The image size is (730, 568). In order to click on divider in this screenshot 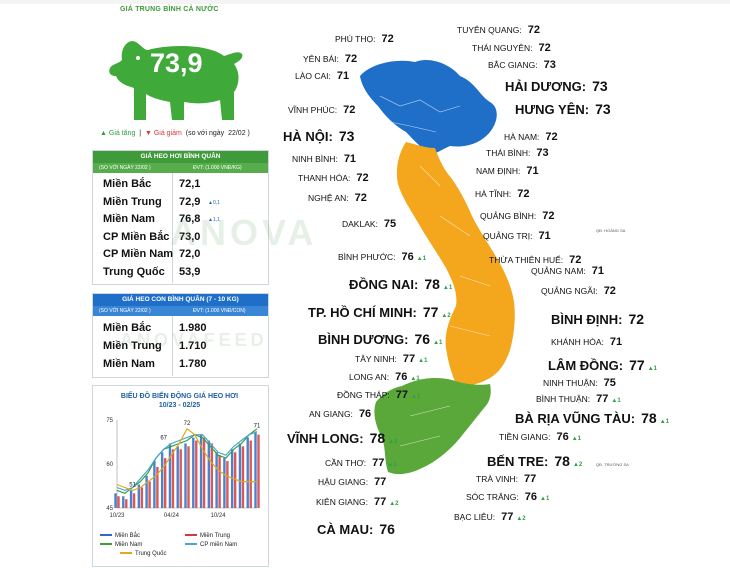, I will do `click(172, 228)`.